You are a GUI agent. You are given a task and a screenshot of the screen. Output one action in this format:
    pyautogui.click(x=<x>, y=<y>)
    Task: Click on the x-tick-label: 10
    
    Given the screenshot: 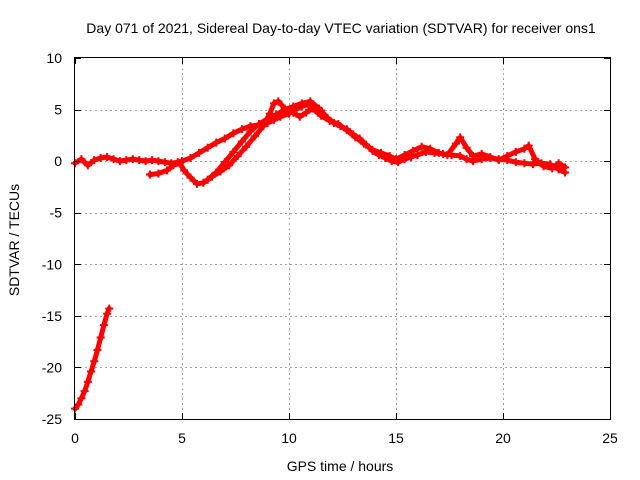 What is the action you would take?
    pyautogui.click(x=289, y=438)
    